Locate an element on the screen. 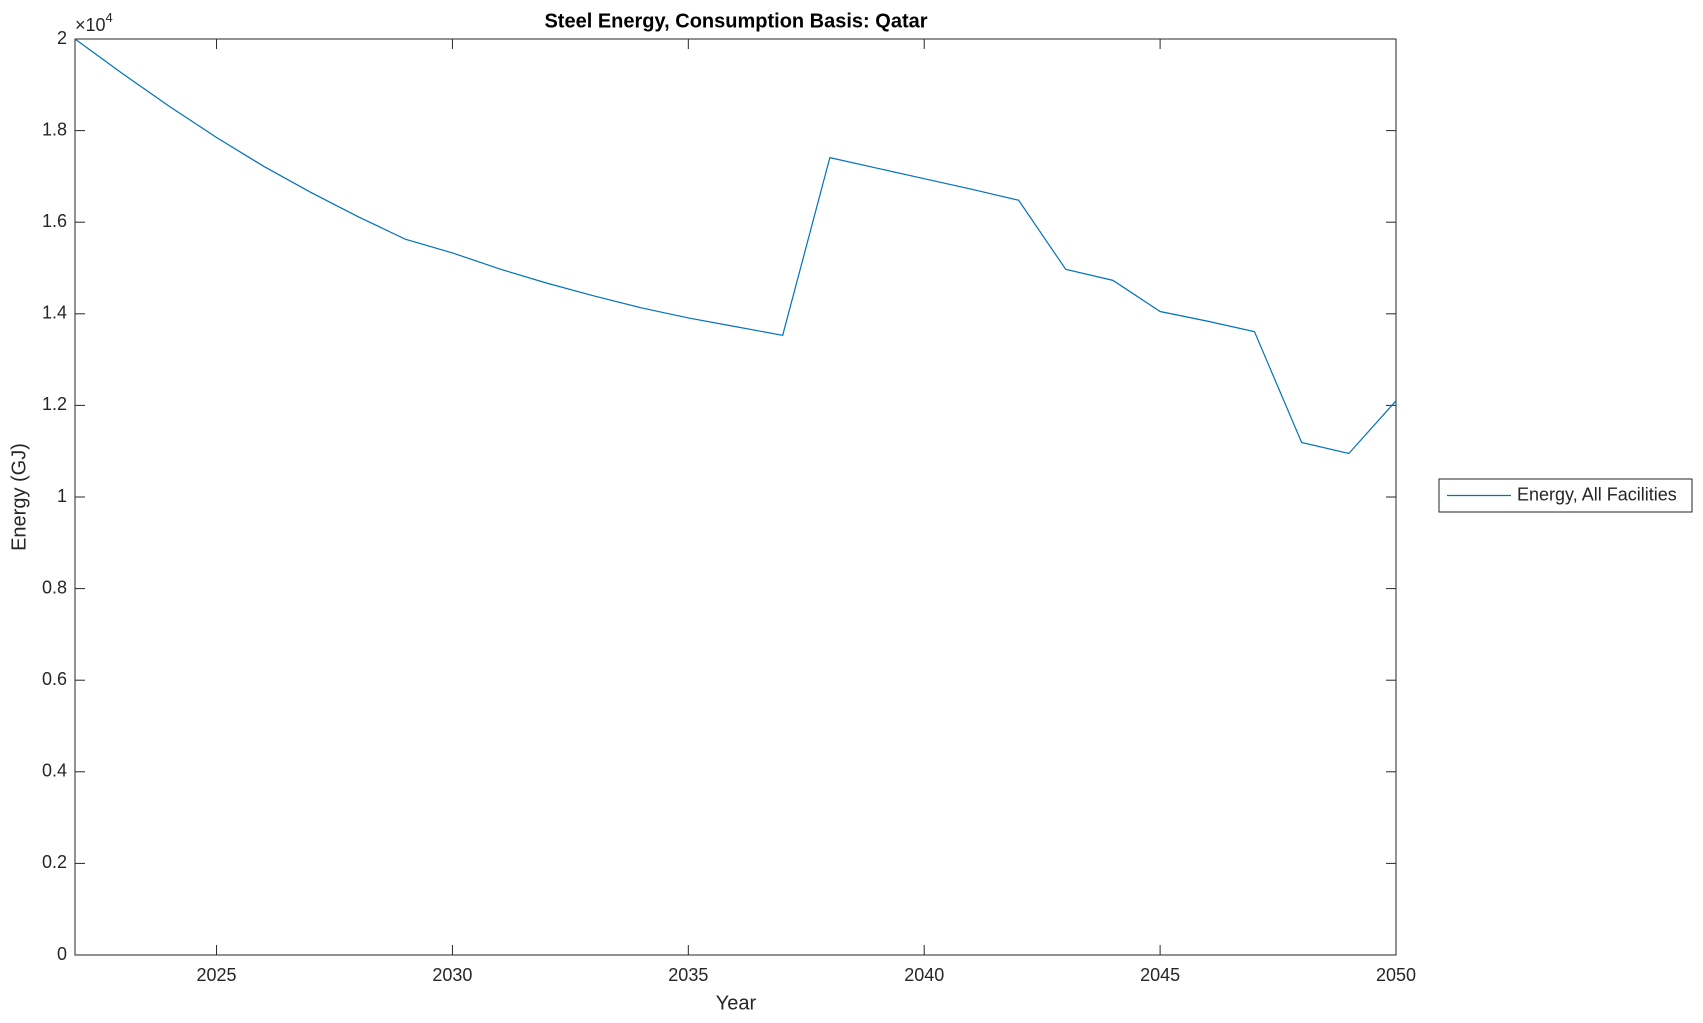 The width and height of the screenshot is (1703, 1023). y-tick-label: 0.2 is located at coordinates (54, 862).